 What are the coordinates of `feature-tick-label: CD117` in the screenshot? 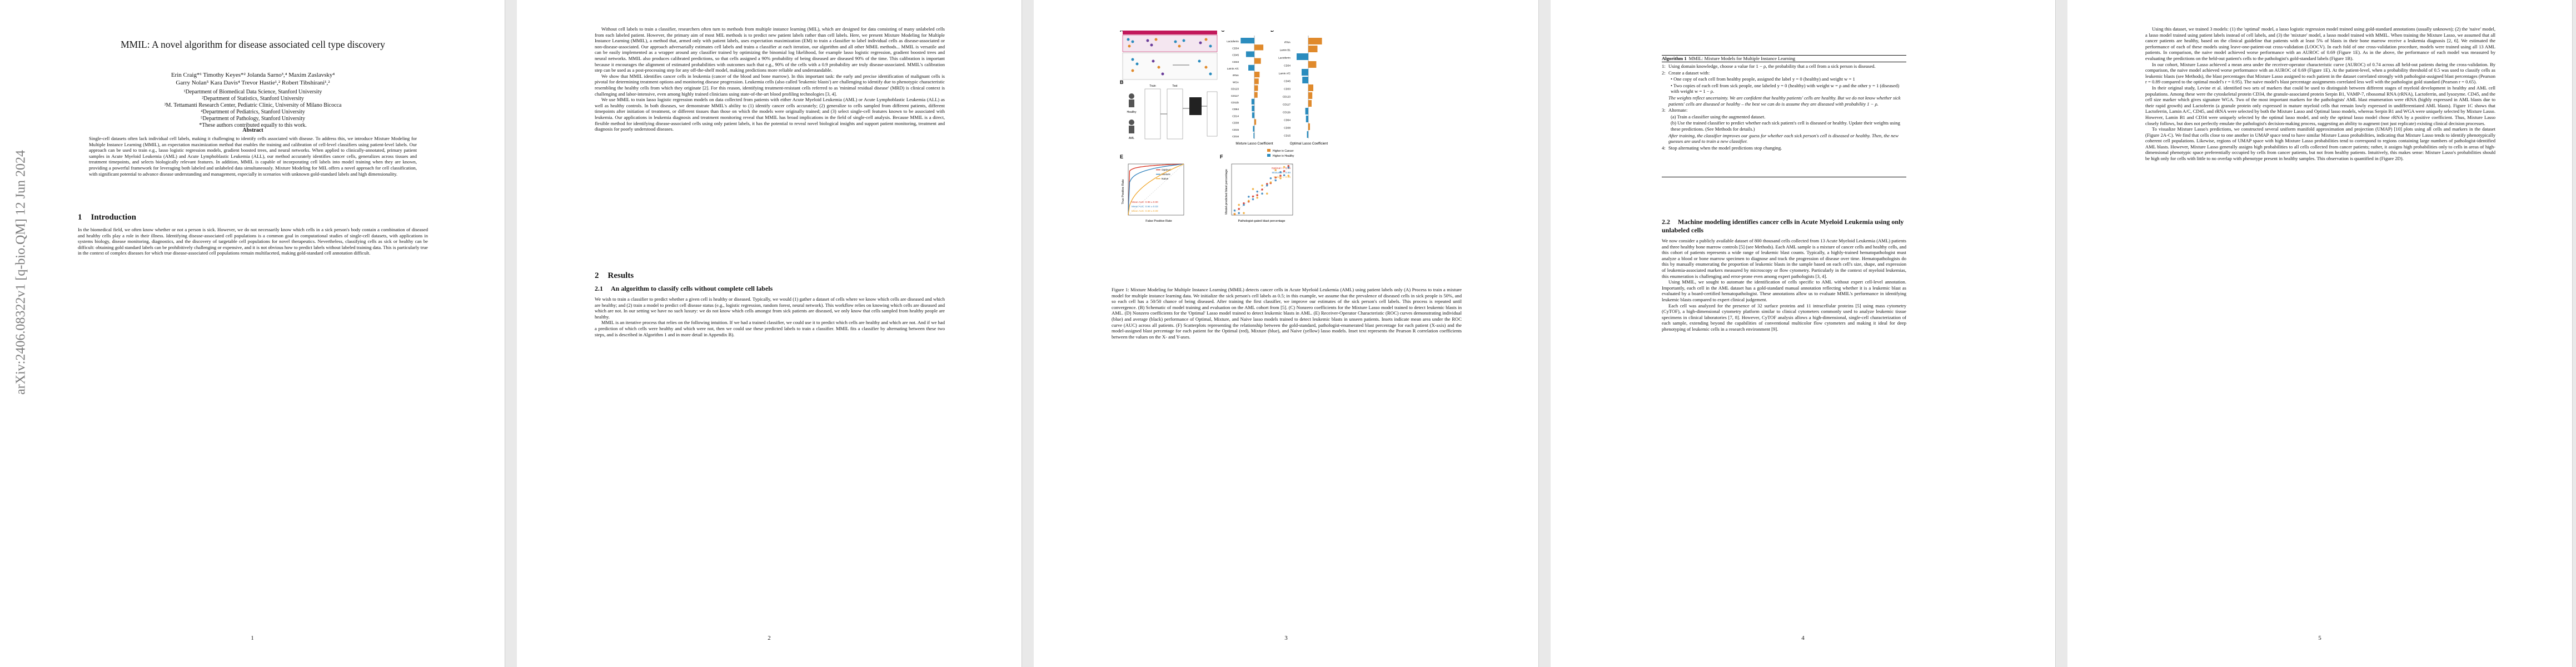 It's located at (1235, 95).